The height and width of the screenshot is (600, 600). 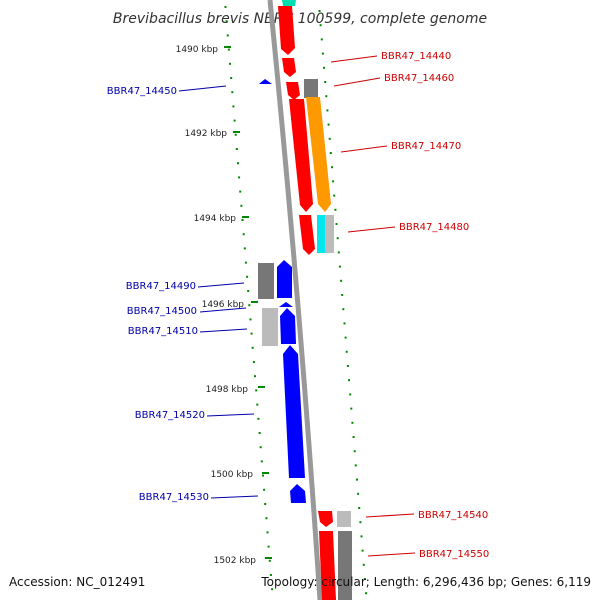 What do you see at coordinates (235, 561) in the screenshot?
I see `ruler-label: 1502 kbp` at bounding box center [235, 561].